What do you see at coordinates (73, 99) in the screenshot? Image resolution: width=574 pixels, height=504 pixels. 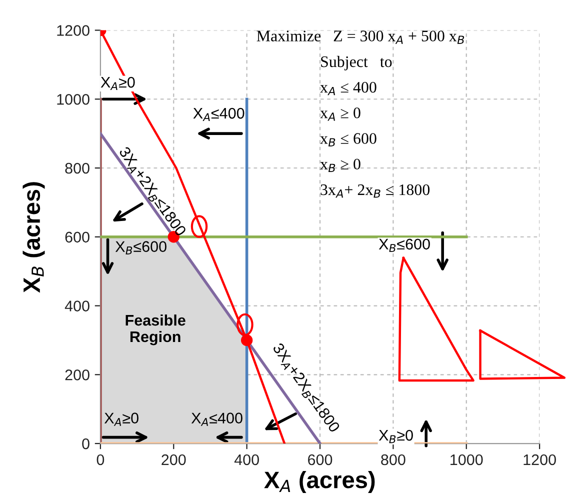 I see `y-tick-label: 1000` at bounding box center [73, 99].